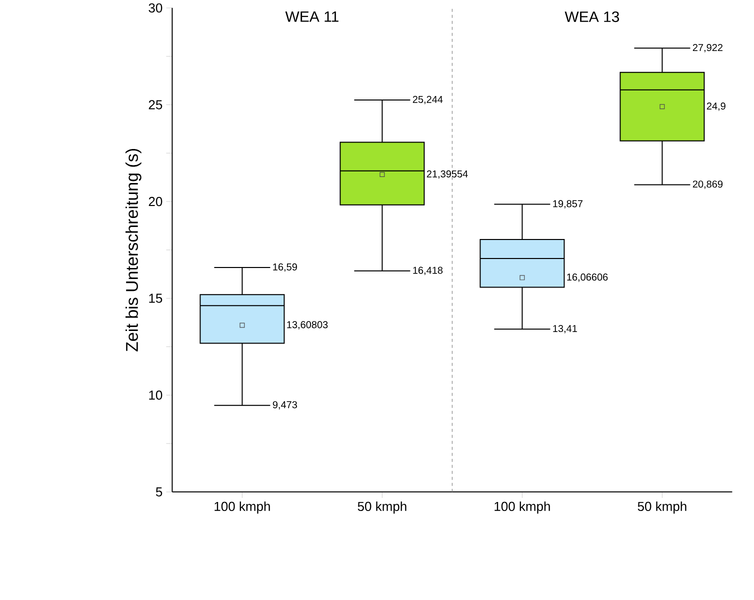  I want to click on y-tick-label: 25, so click(155, 105).